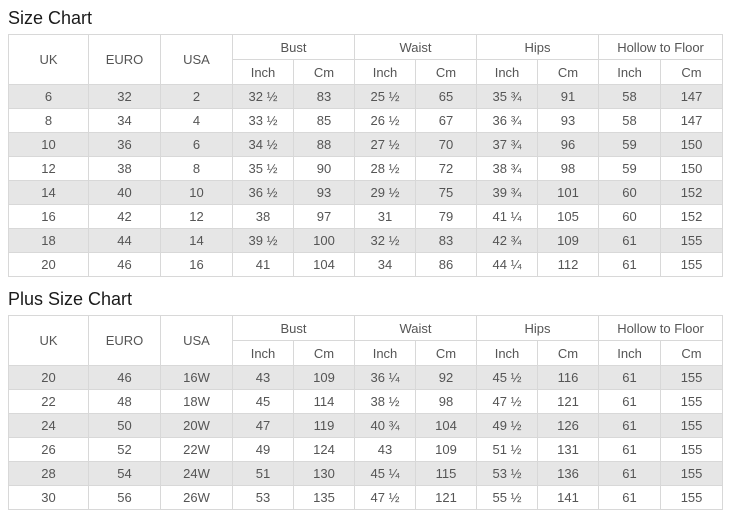 The height and width of the screenshot is (530, 730). I want to click on group-header-bust: Bust, so click(293, 47).